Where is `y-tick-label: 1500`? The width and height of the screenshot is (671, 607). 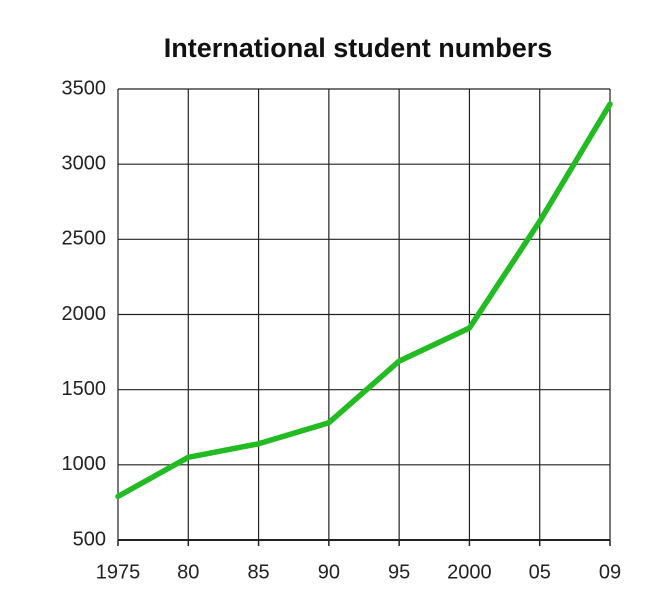
y-tick-label: 1500 is located at coordinates (84, 389).